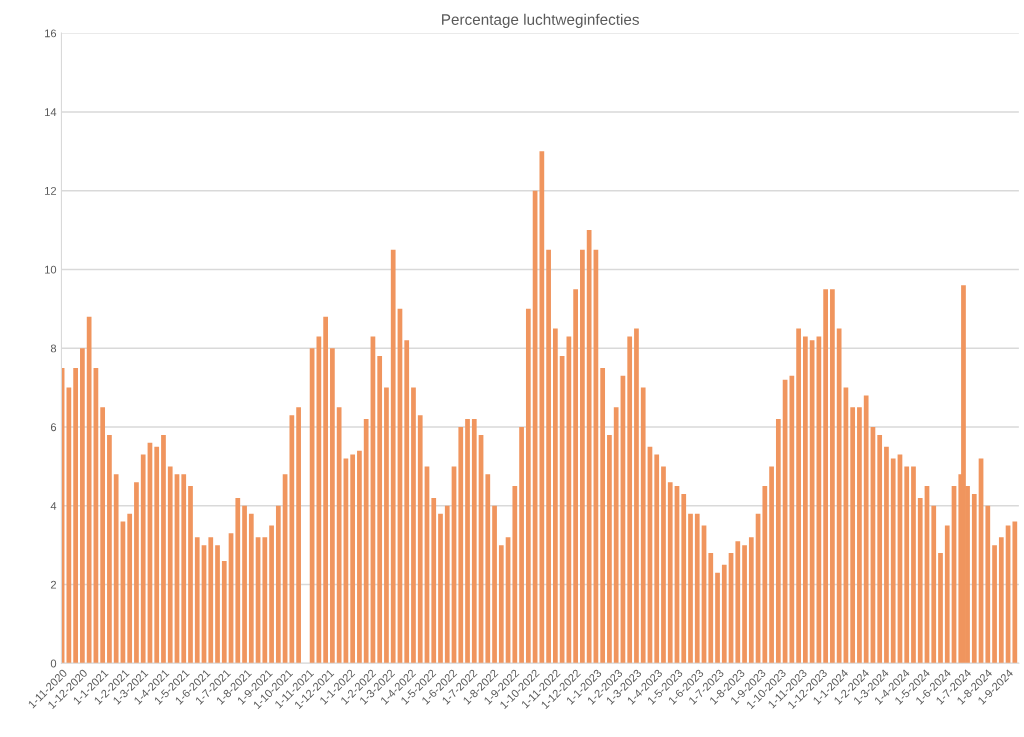 This screenshot has width=1024, height=737. Describe the element at coordinates (53, 584) in the screenshot. I see `y-tick-label: 2` at that location.